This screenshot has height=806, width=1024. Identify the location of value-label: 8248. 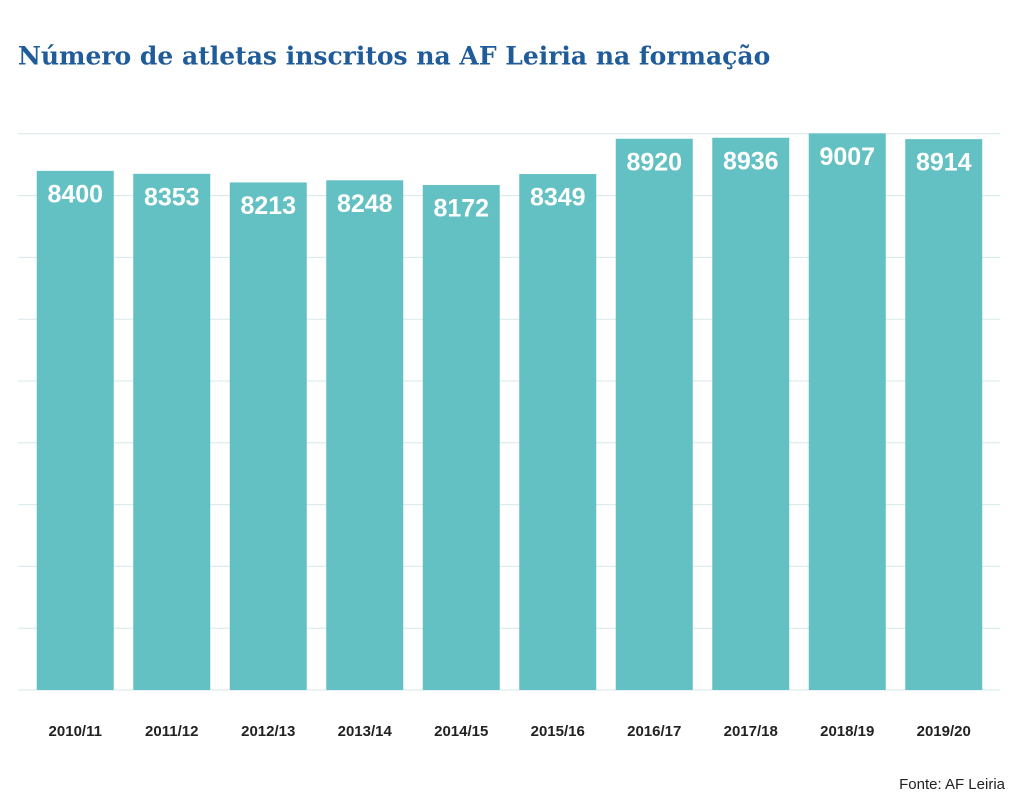
(365, 204).